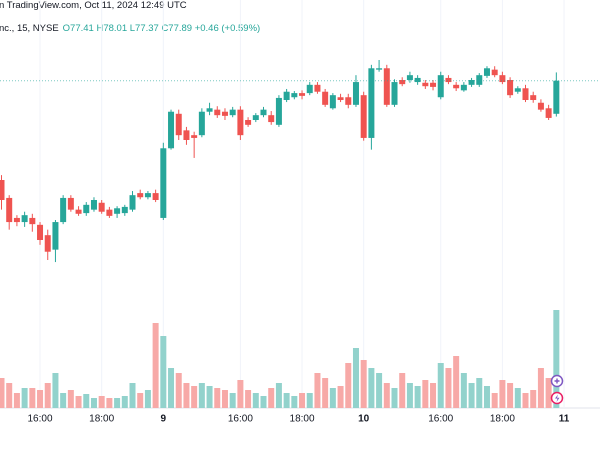 This screenshot has width=600, height=450. I want to click on symbol: nc., 15, NYSE, so click(29, 28).